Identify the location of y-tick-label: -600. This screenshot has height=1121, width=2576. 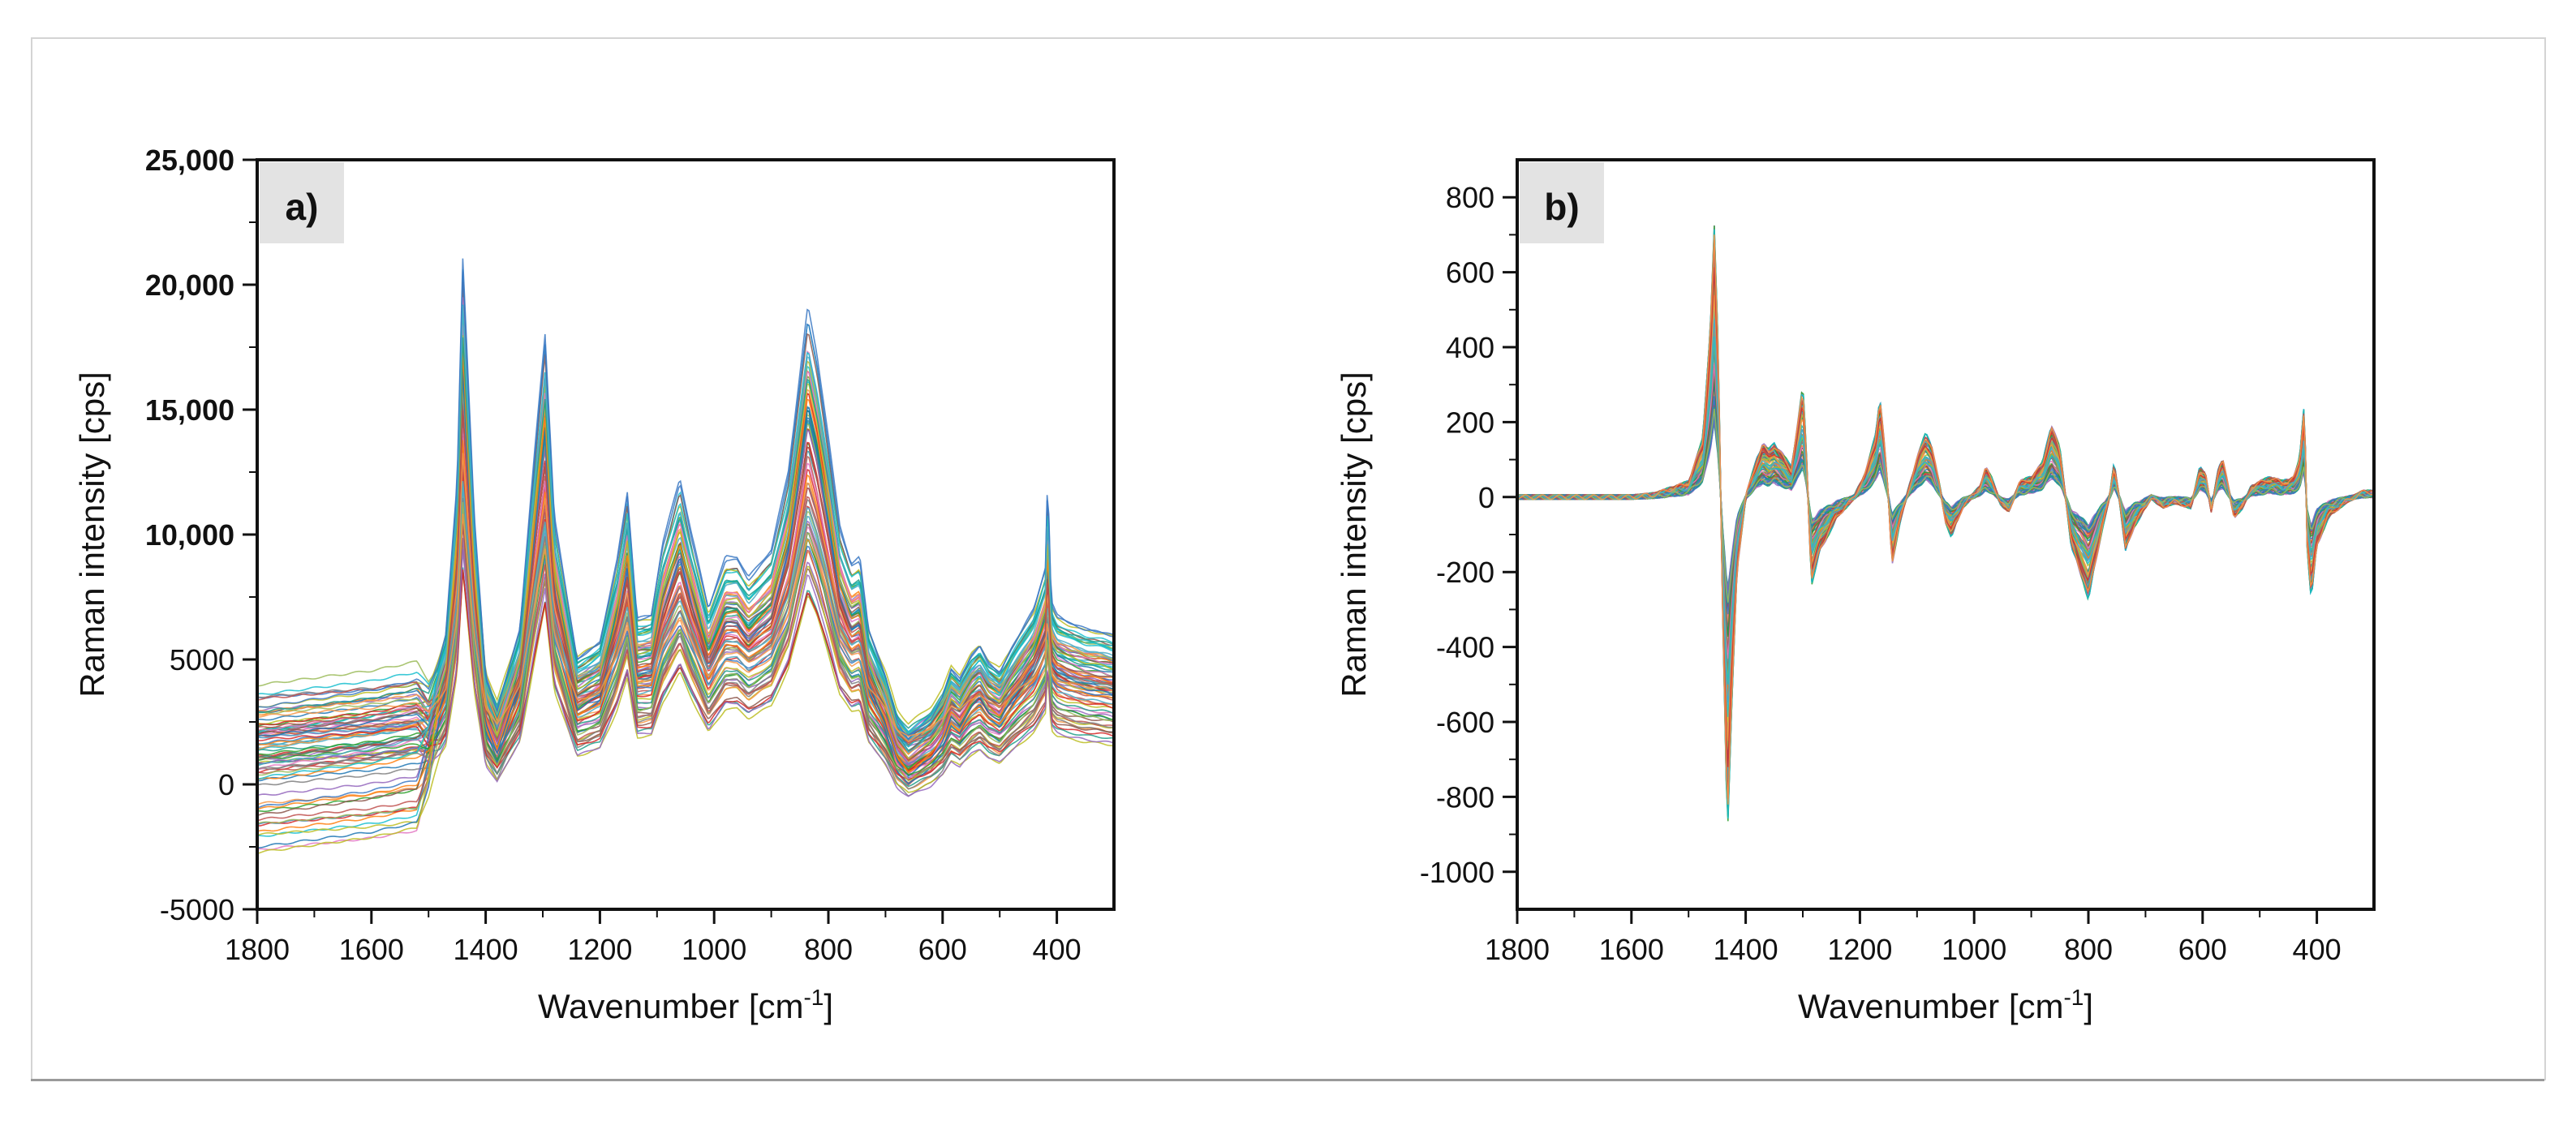
(1465, 722).